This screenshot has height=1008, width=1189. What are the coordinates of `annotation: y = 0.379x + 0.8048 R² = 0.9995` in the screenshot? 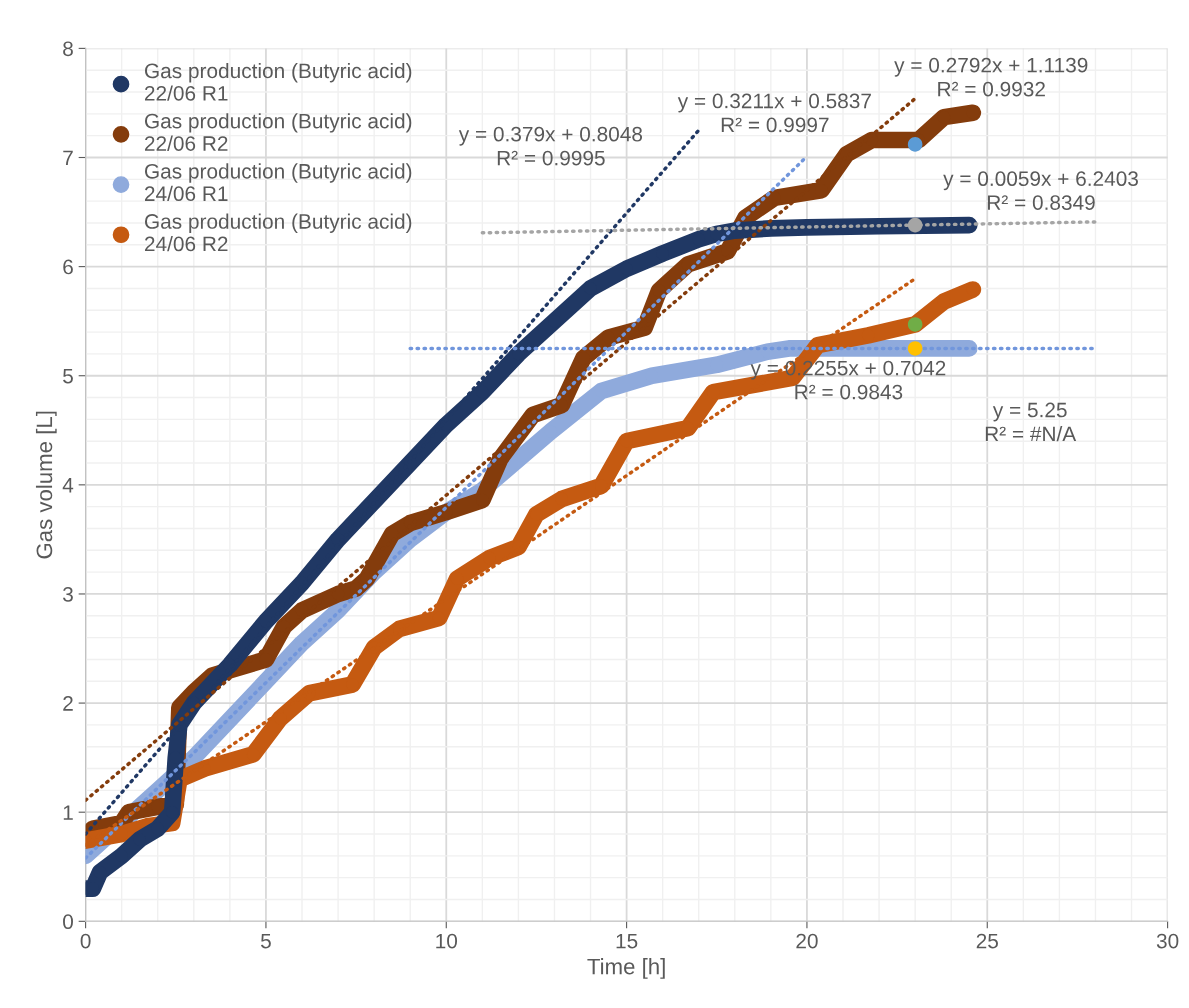 It's located at (550, 146).